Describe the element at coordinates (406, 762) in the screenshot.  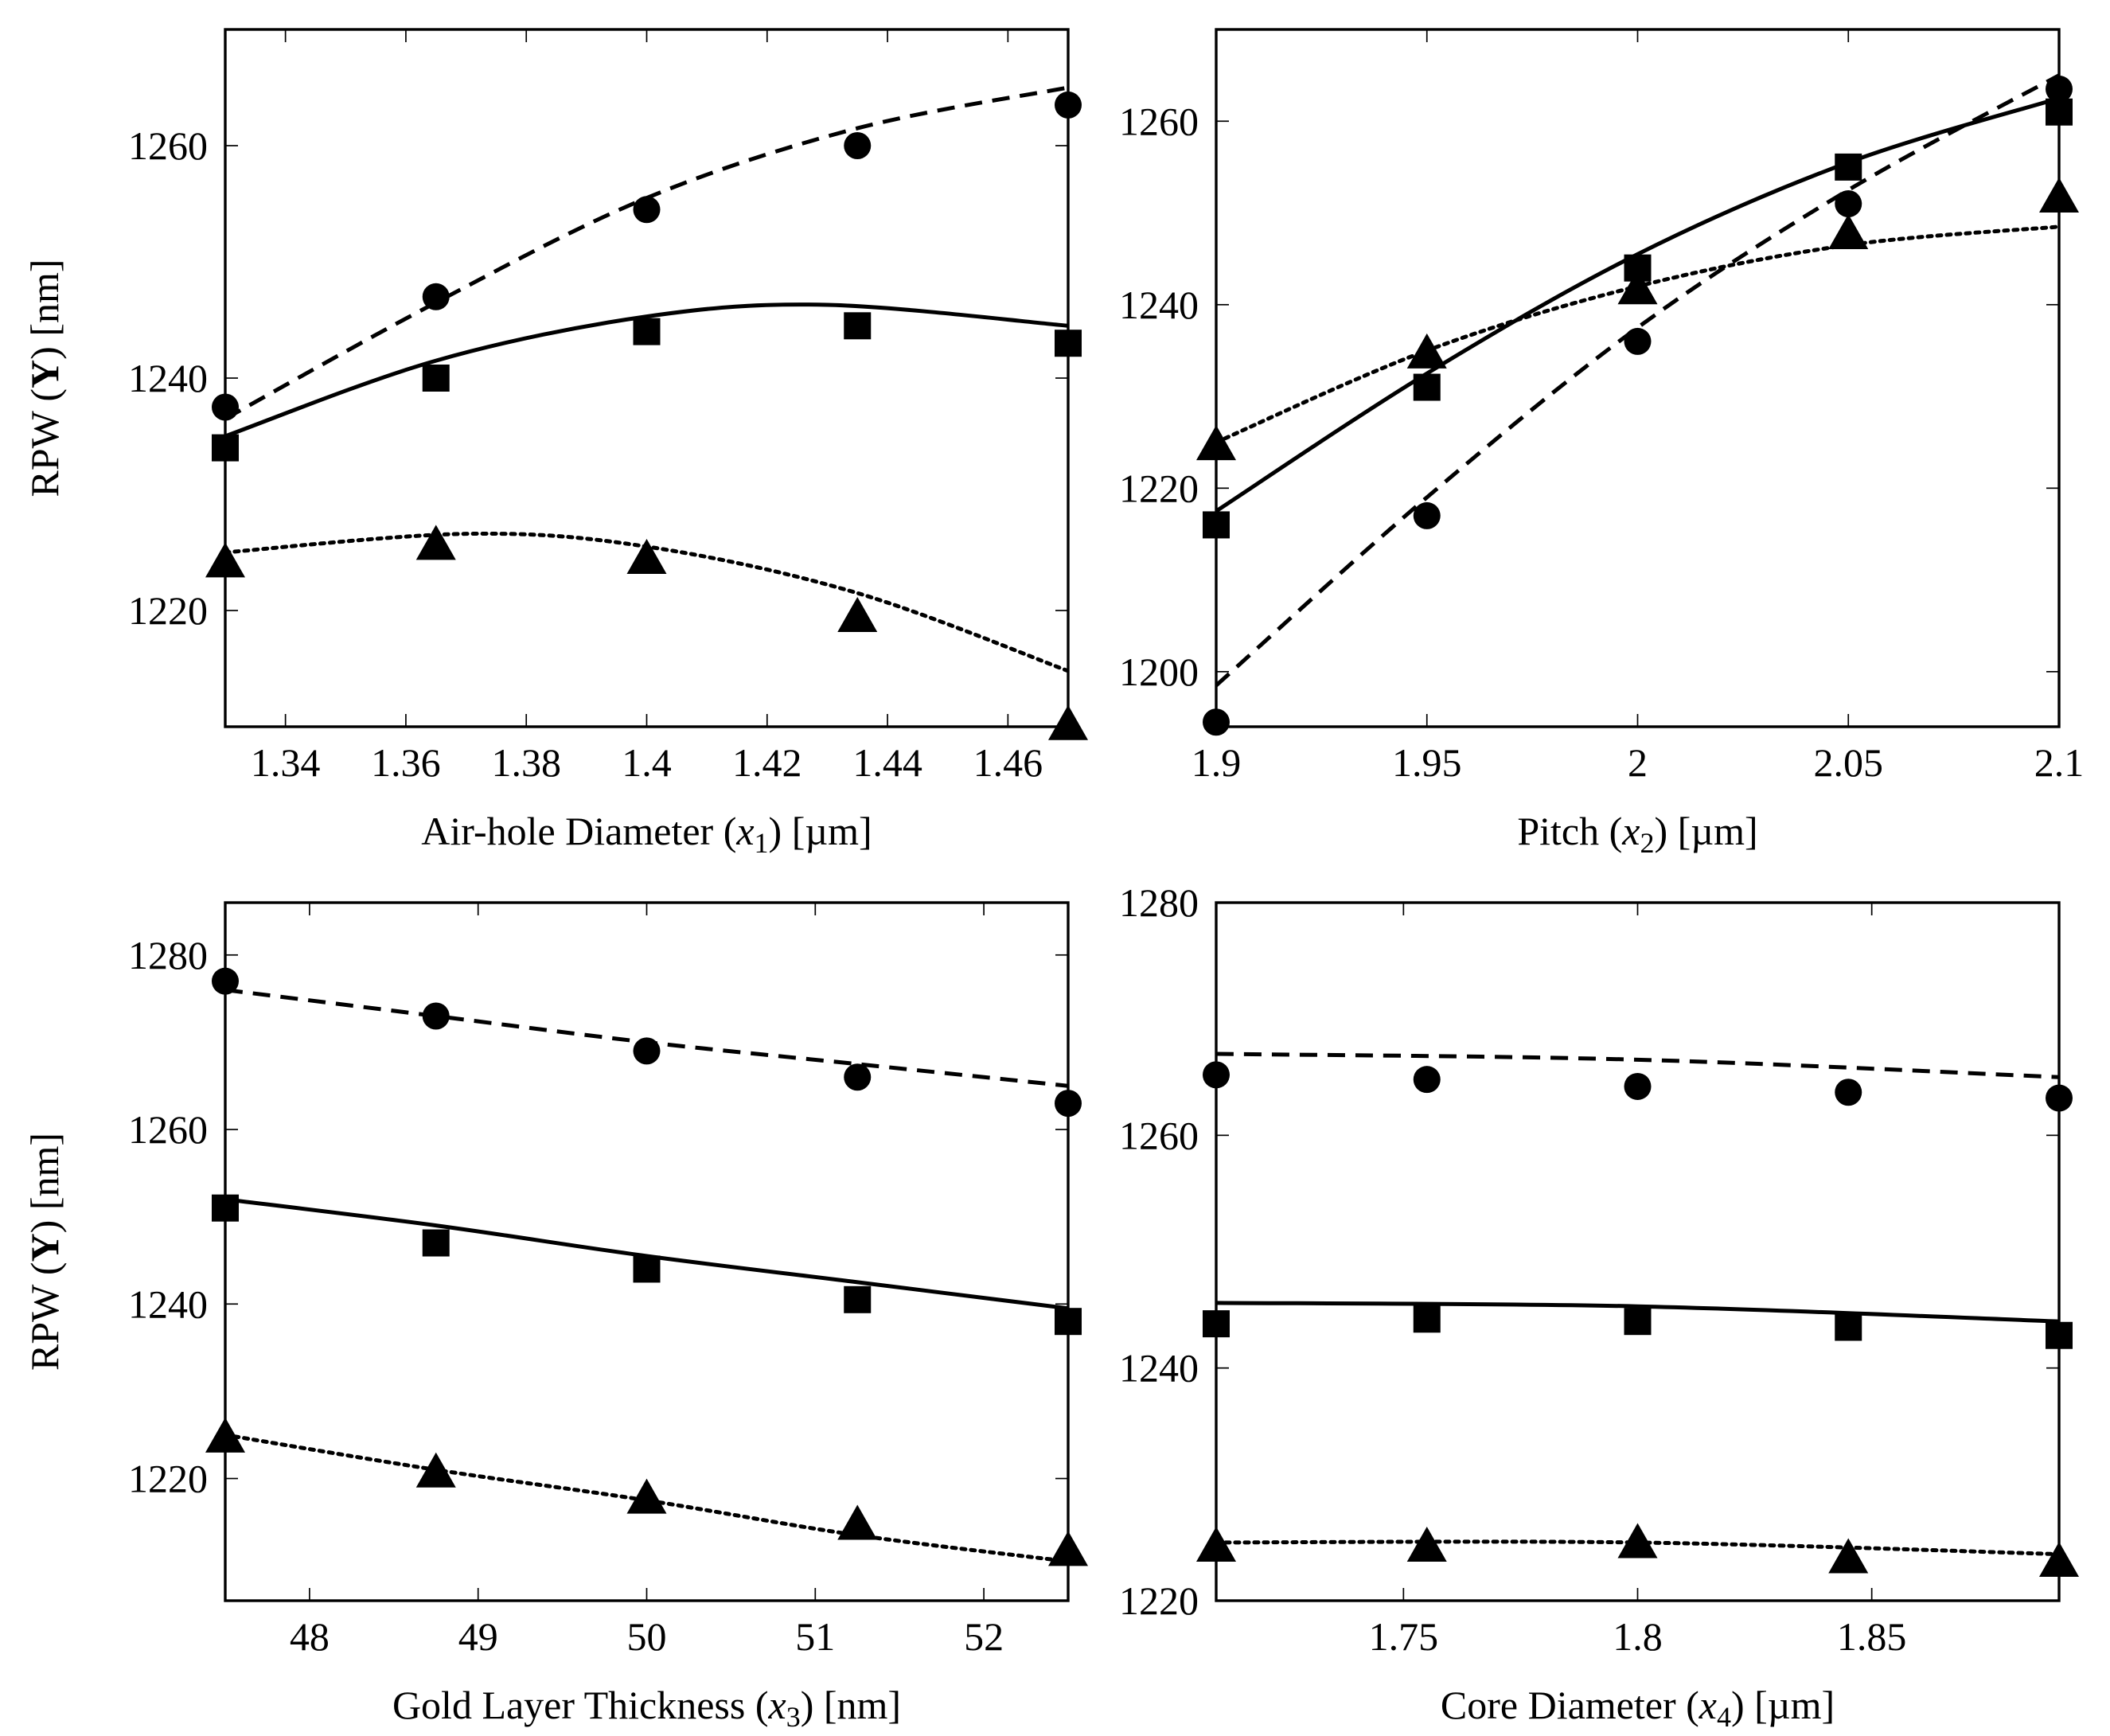
I see `x-tick-label: 1.36` at that location.